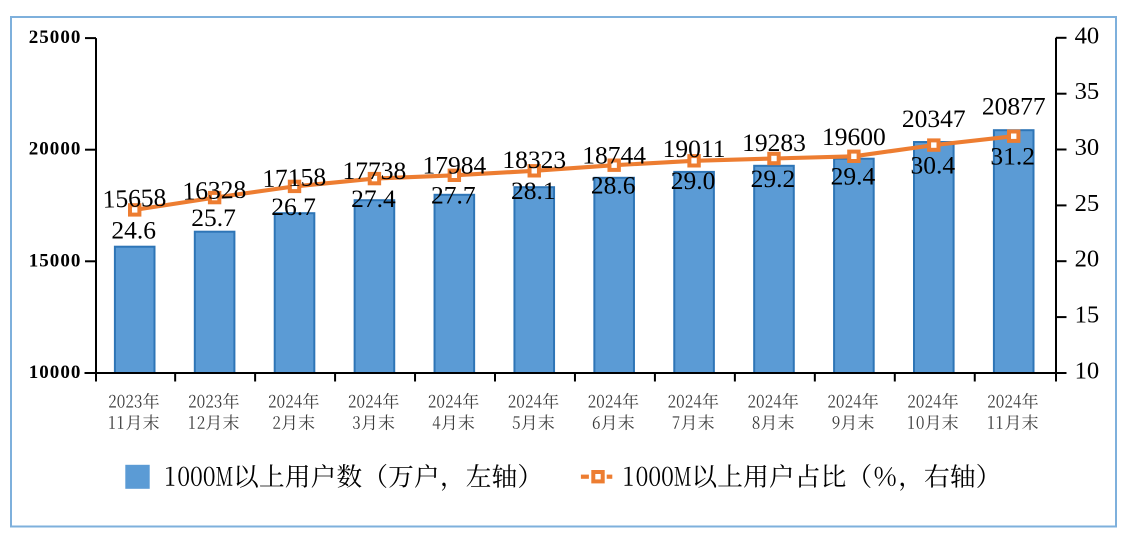  What do you see at coordinates (55, 37) in the screenshot?
I see `svg-text: 25000` at bounding box center [55, 37].